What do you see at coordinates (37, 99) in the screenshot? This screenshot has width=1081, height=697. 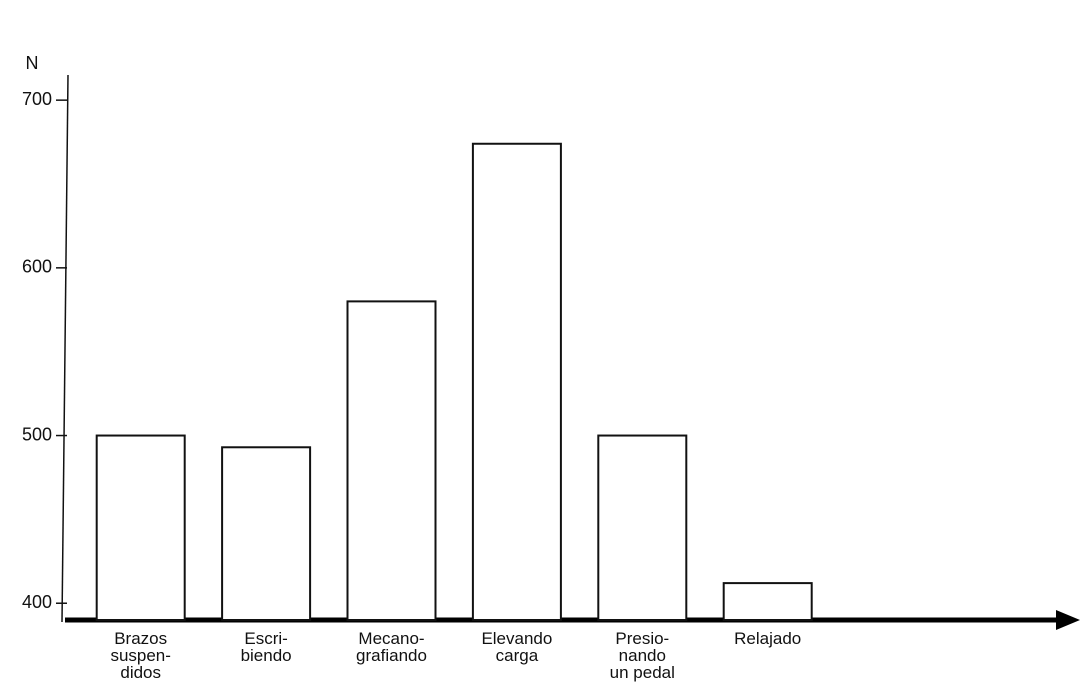 I see `y-tick-label: 700` at bounding box center [37, 99].